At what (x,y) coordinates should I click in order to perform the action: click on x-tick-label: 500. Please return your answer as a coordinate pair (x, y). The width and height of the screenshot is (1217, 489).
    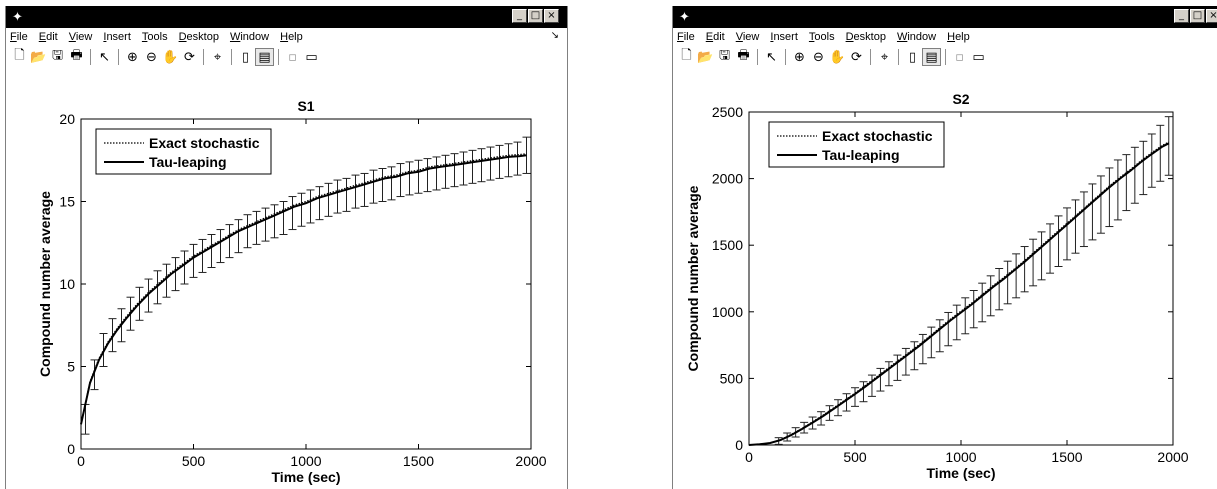
    Looking at the image, I should click on (194, 461).